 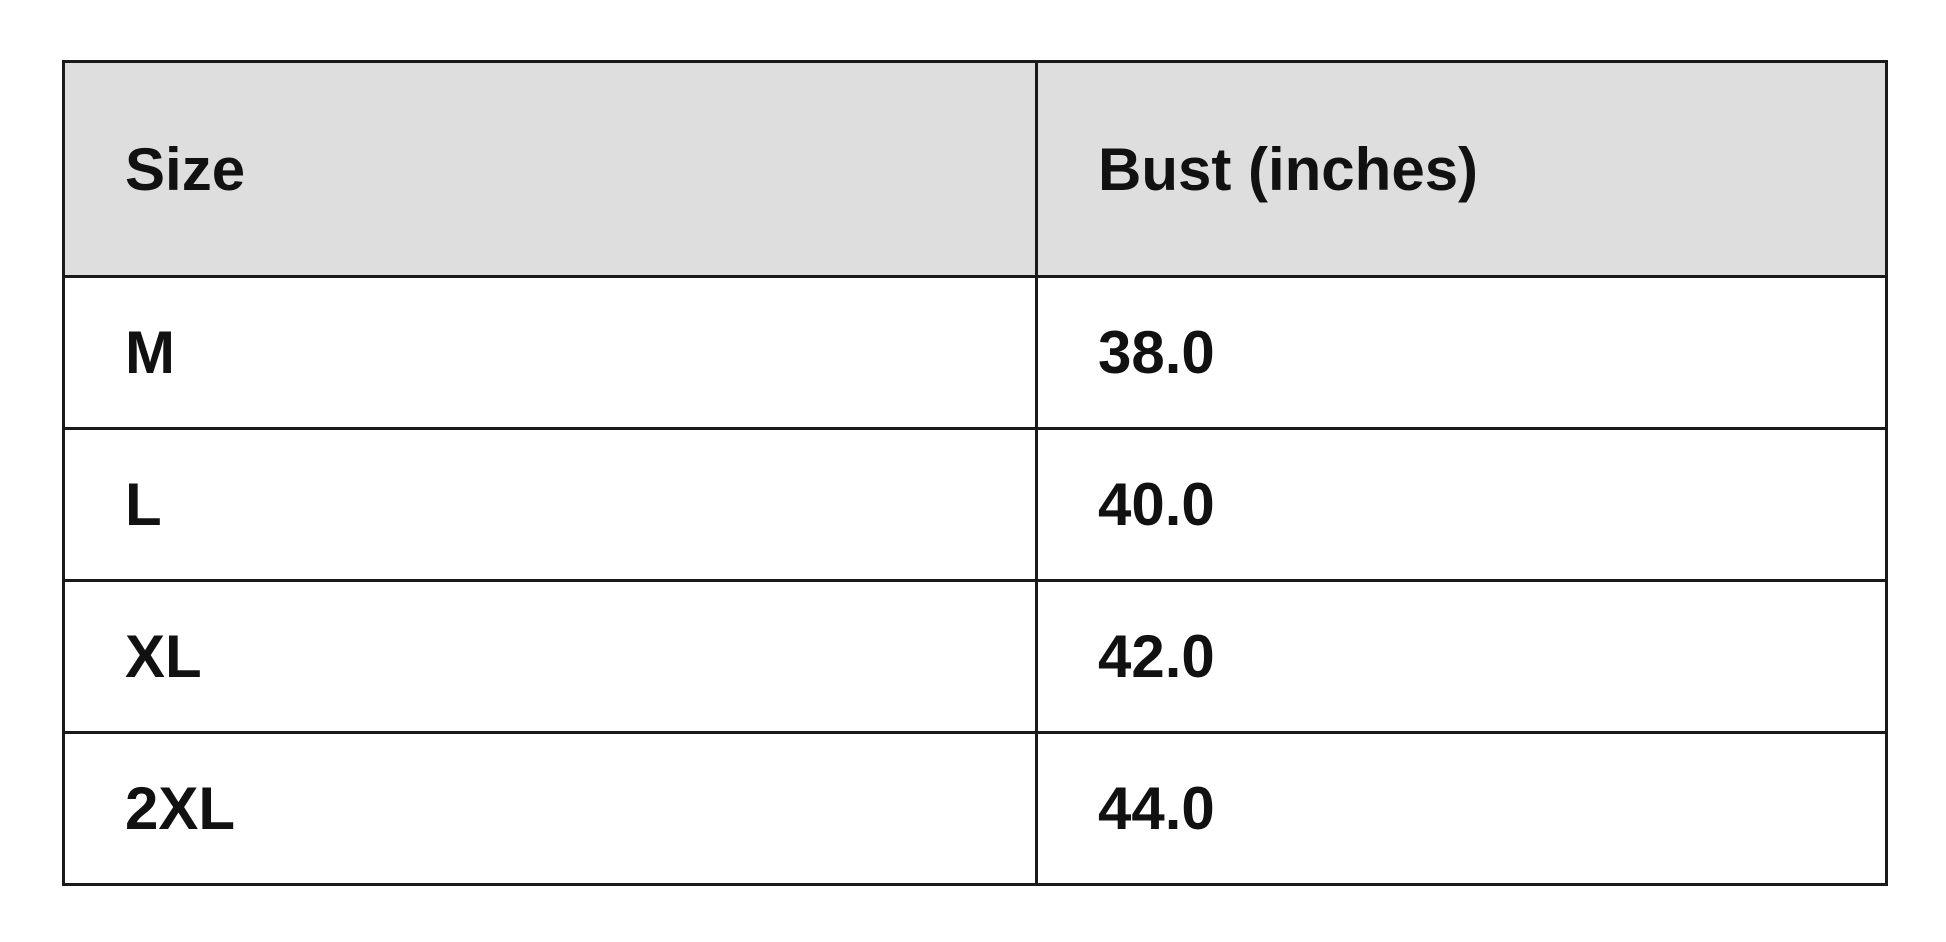 What do you see at coordinates (1461, 656) in the screenshot?
I see `cell-bust: 42.0` at bounding box center [1461, 656].